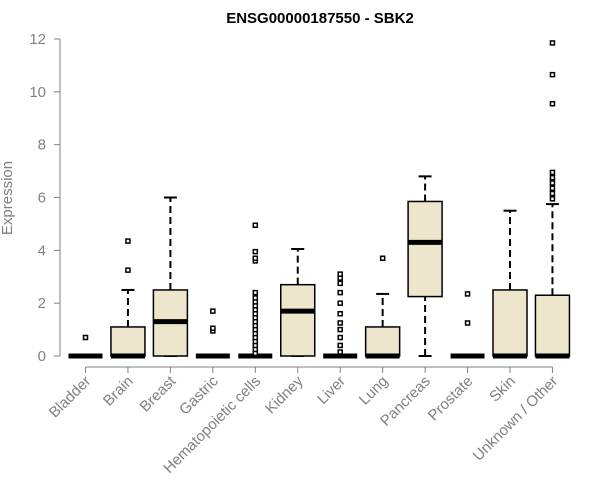 The height and width of the screenshot is (500, 600). I want to click on y-tick-label: 8, so click(42, 145).